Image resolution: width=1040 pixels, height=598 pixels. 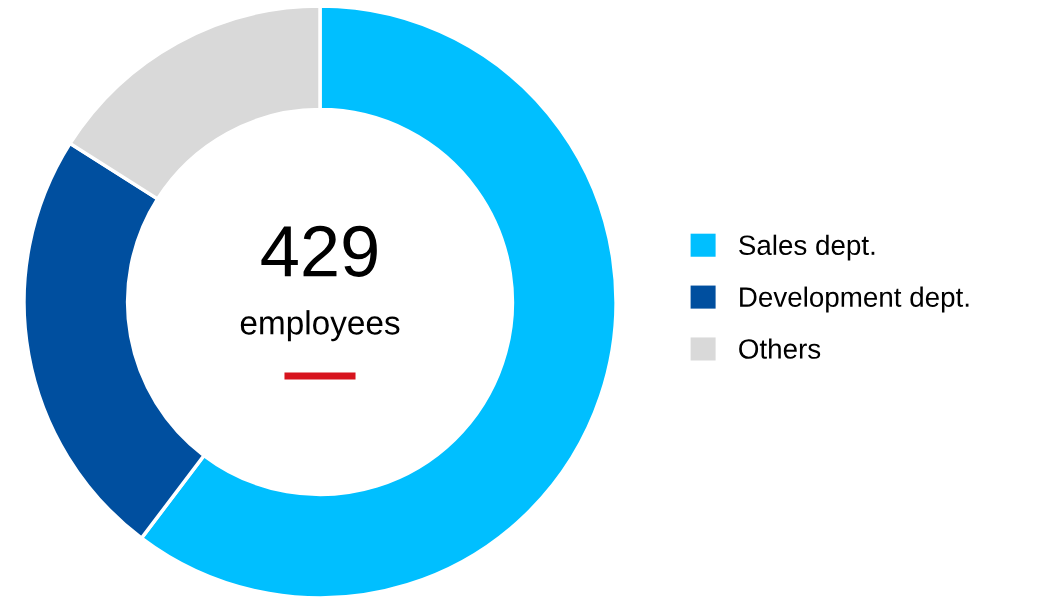 I want to click on text: employees, so click(x=320, y=326).